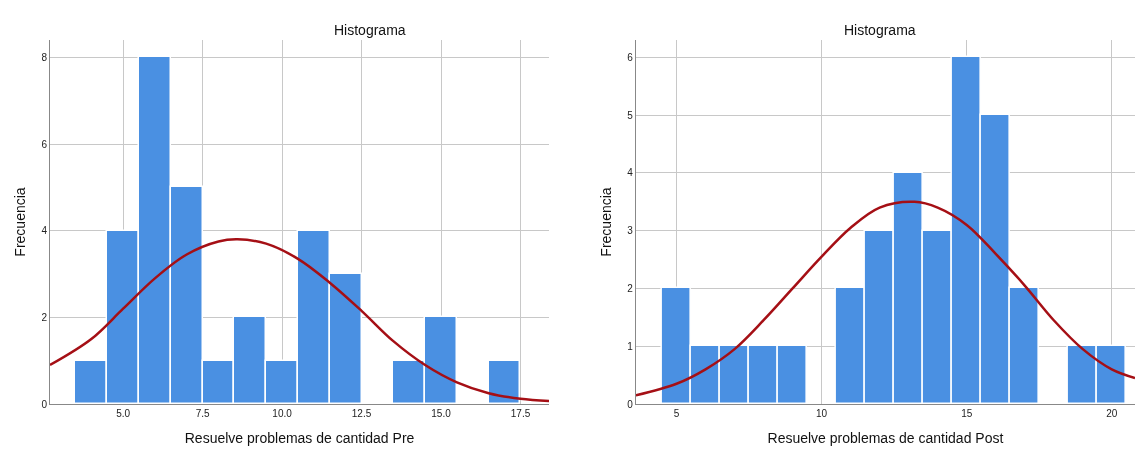  What do you see at coordinates (202, 413) in the screenshot?
I see `x-tick-label: 7.5` at bounding box center [202, 413].